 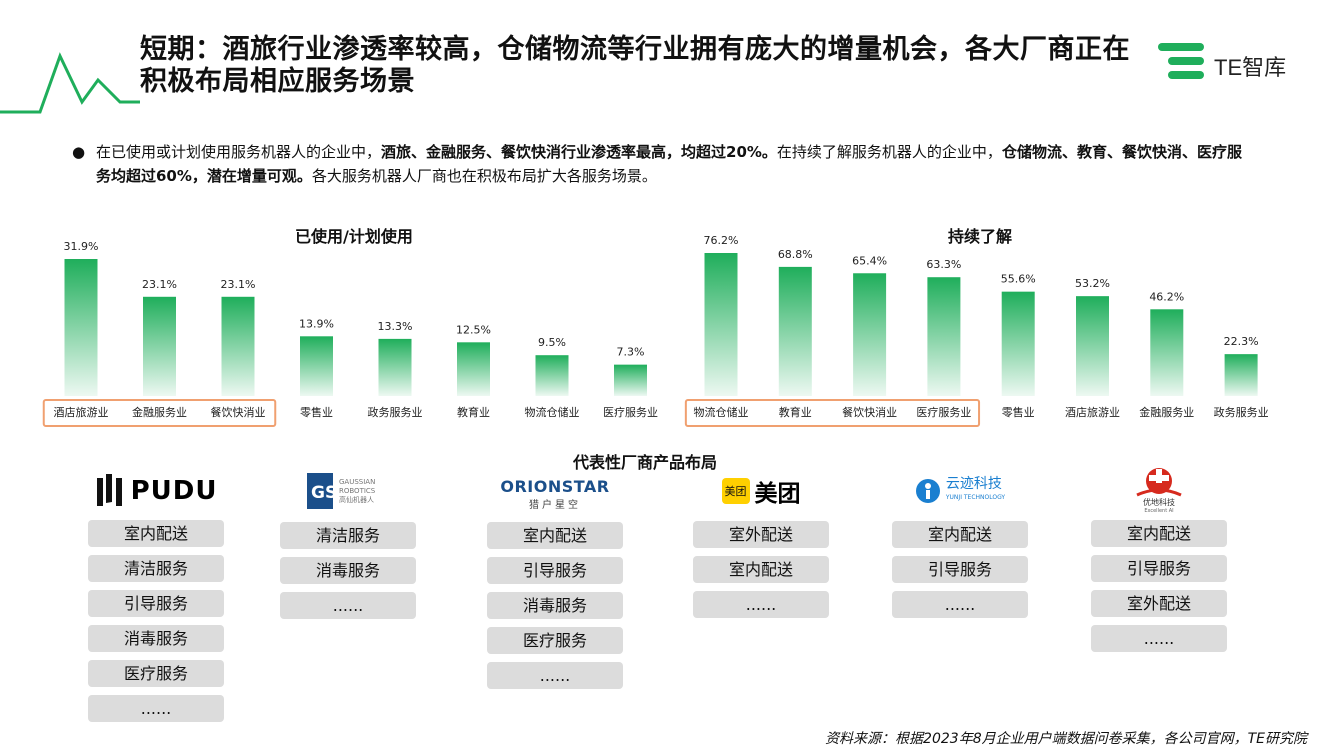 What do you see at coordinates (1233, 62) in the screenshot?
I see `te-logo: TE智库` at bounding box center [1233, 62].